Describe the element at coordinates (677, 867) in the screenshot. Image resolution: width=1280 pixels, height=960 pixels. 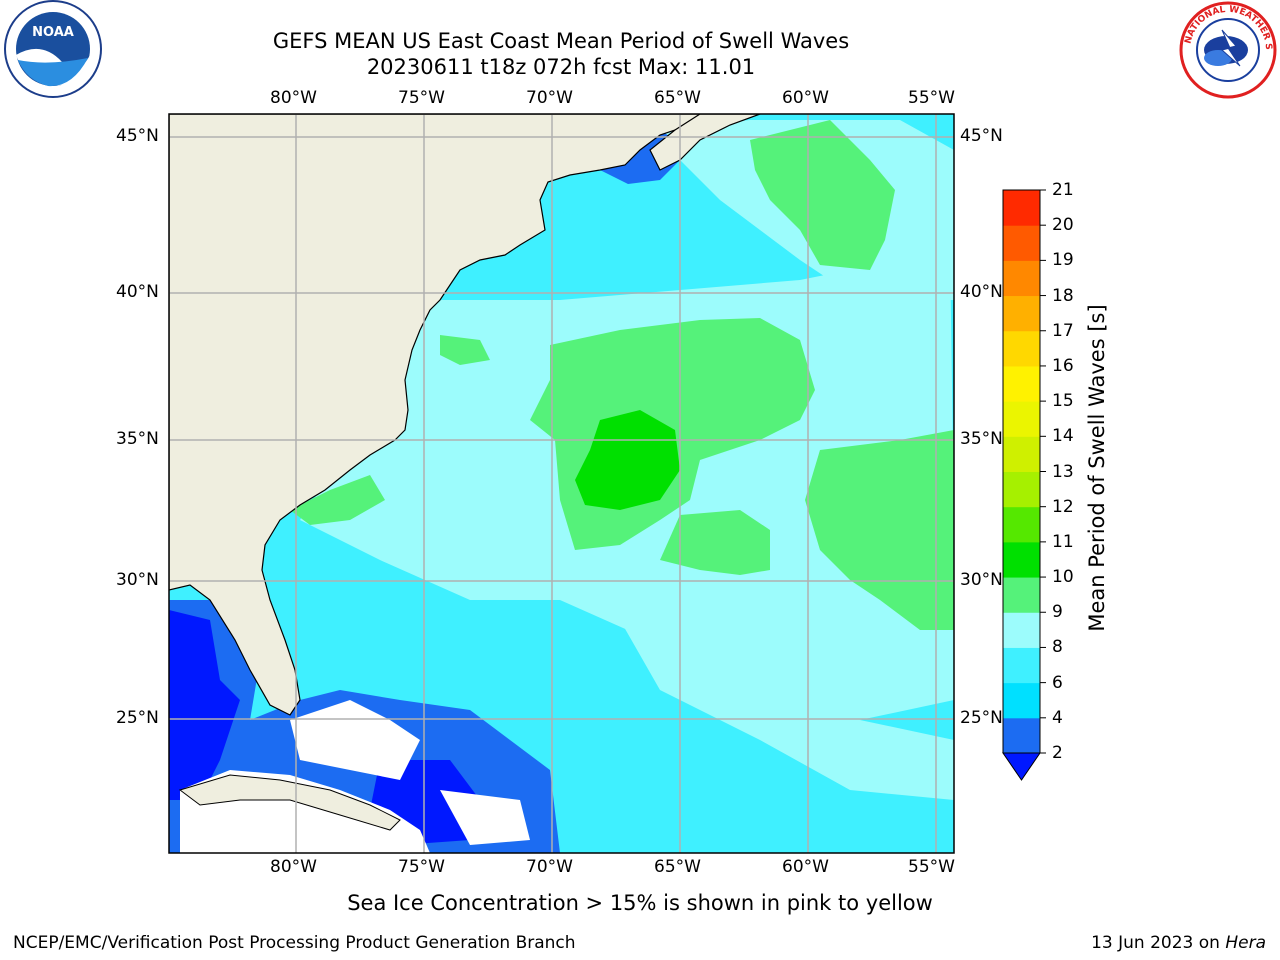
I see `lon-label-bottom: 65°W` at that location.